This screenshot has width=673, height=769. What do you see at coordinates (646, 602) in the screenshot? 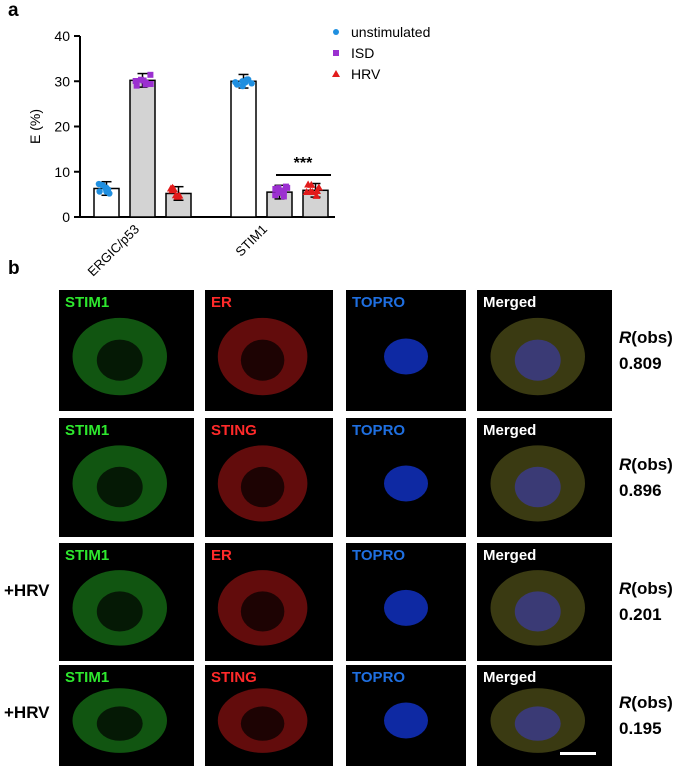
I see `correlation-value: R(obs) 0.201` at bounding box center [646, 602].